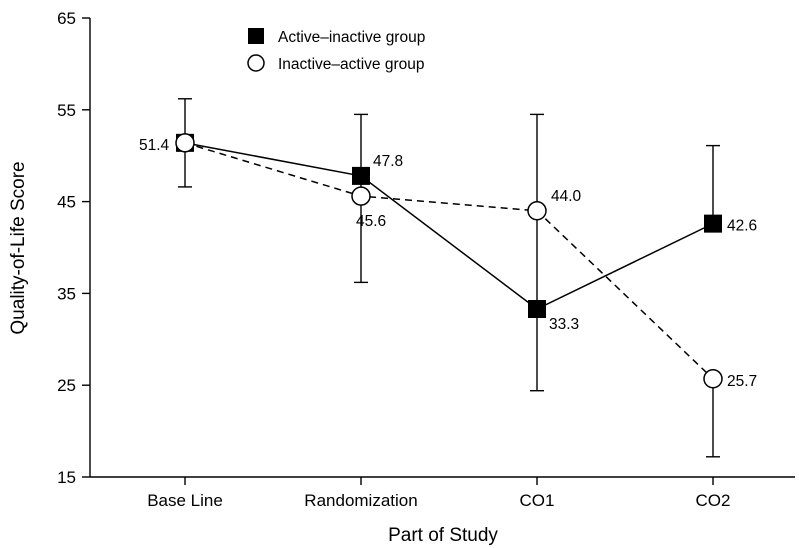  Describe the element at coordinates (256, 63) in the screenshot. I see `legend-circle-icon` at that location.